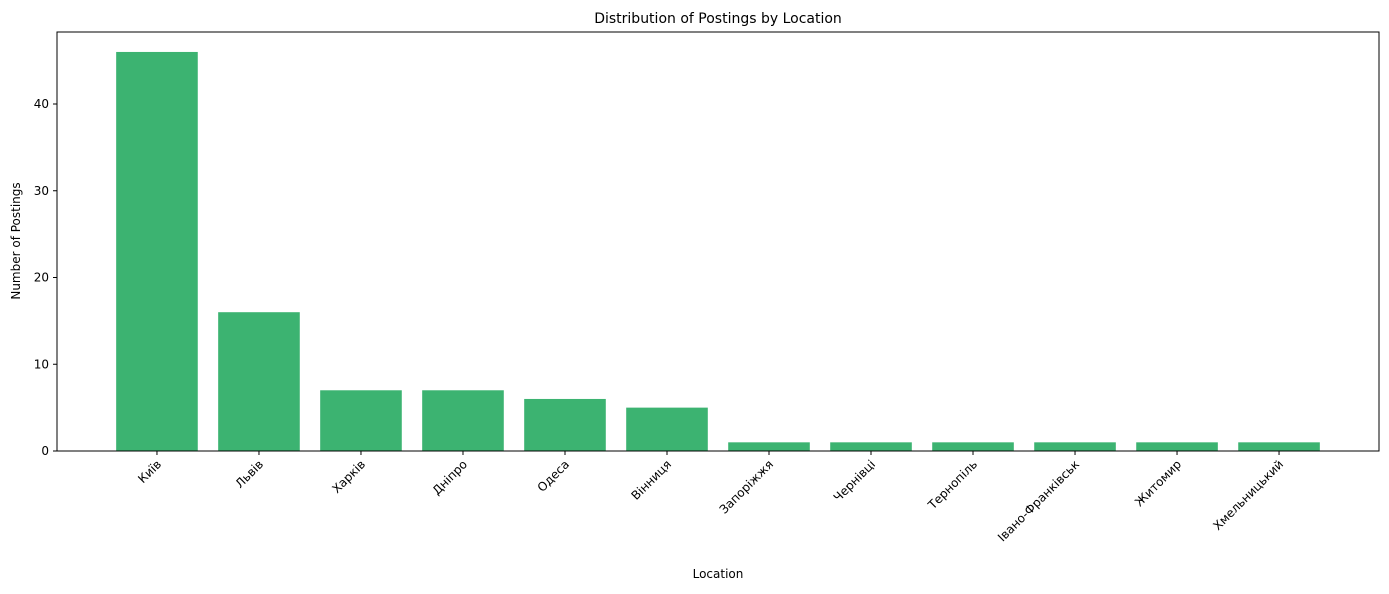  What do you see at coordinates (652, 480) in the screenshot?
I see `x-tick-label: Вінниця` at bounding box center [652, 480].